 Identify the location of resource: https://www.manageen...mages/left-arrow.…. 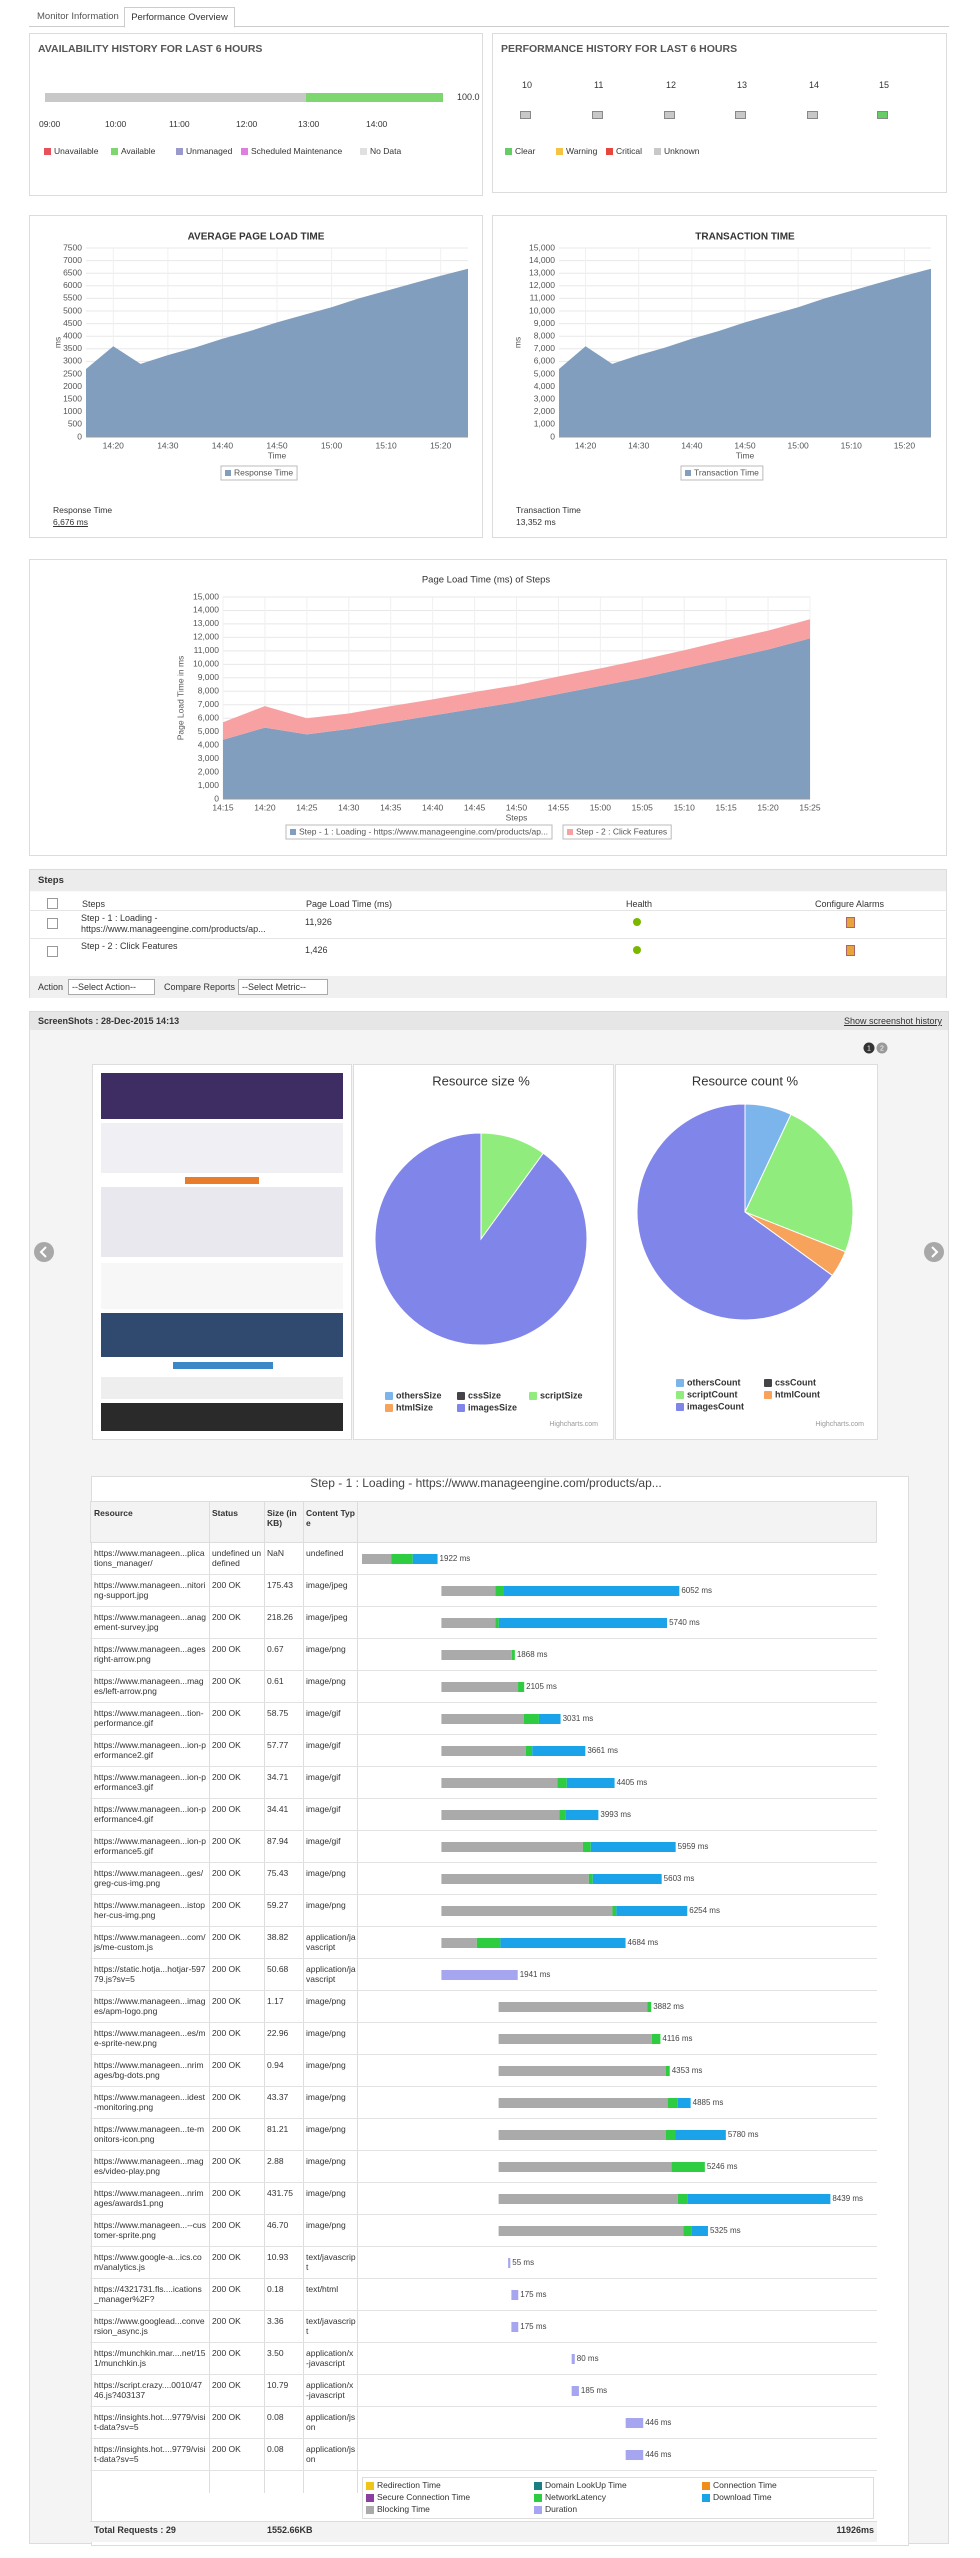
(149, 1686).